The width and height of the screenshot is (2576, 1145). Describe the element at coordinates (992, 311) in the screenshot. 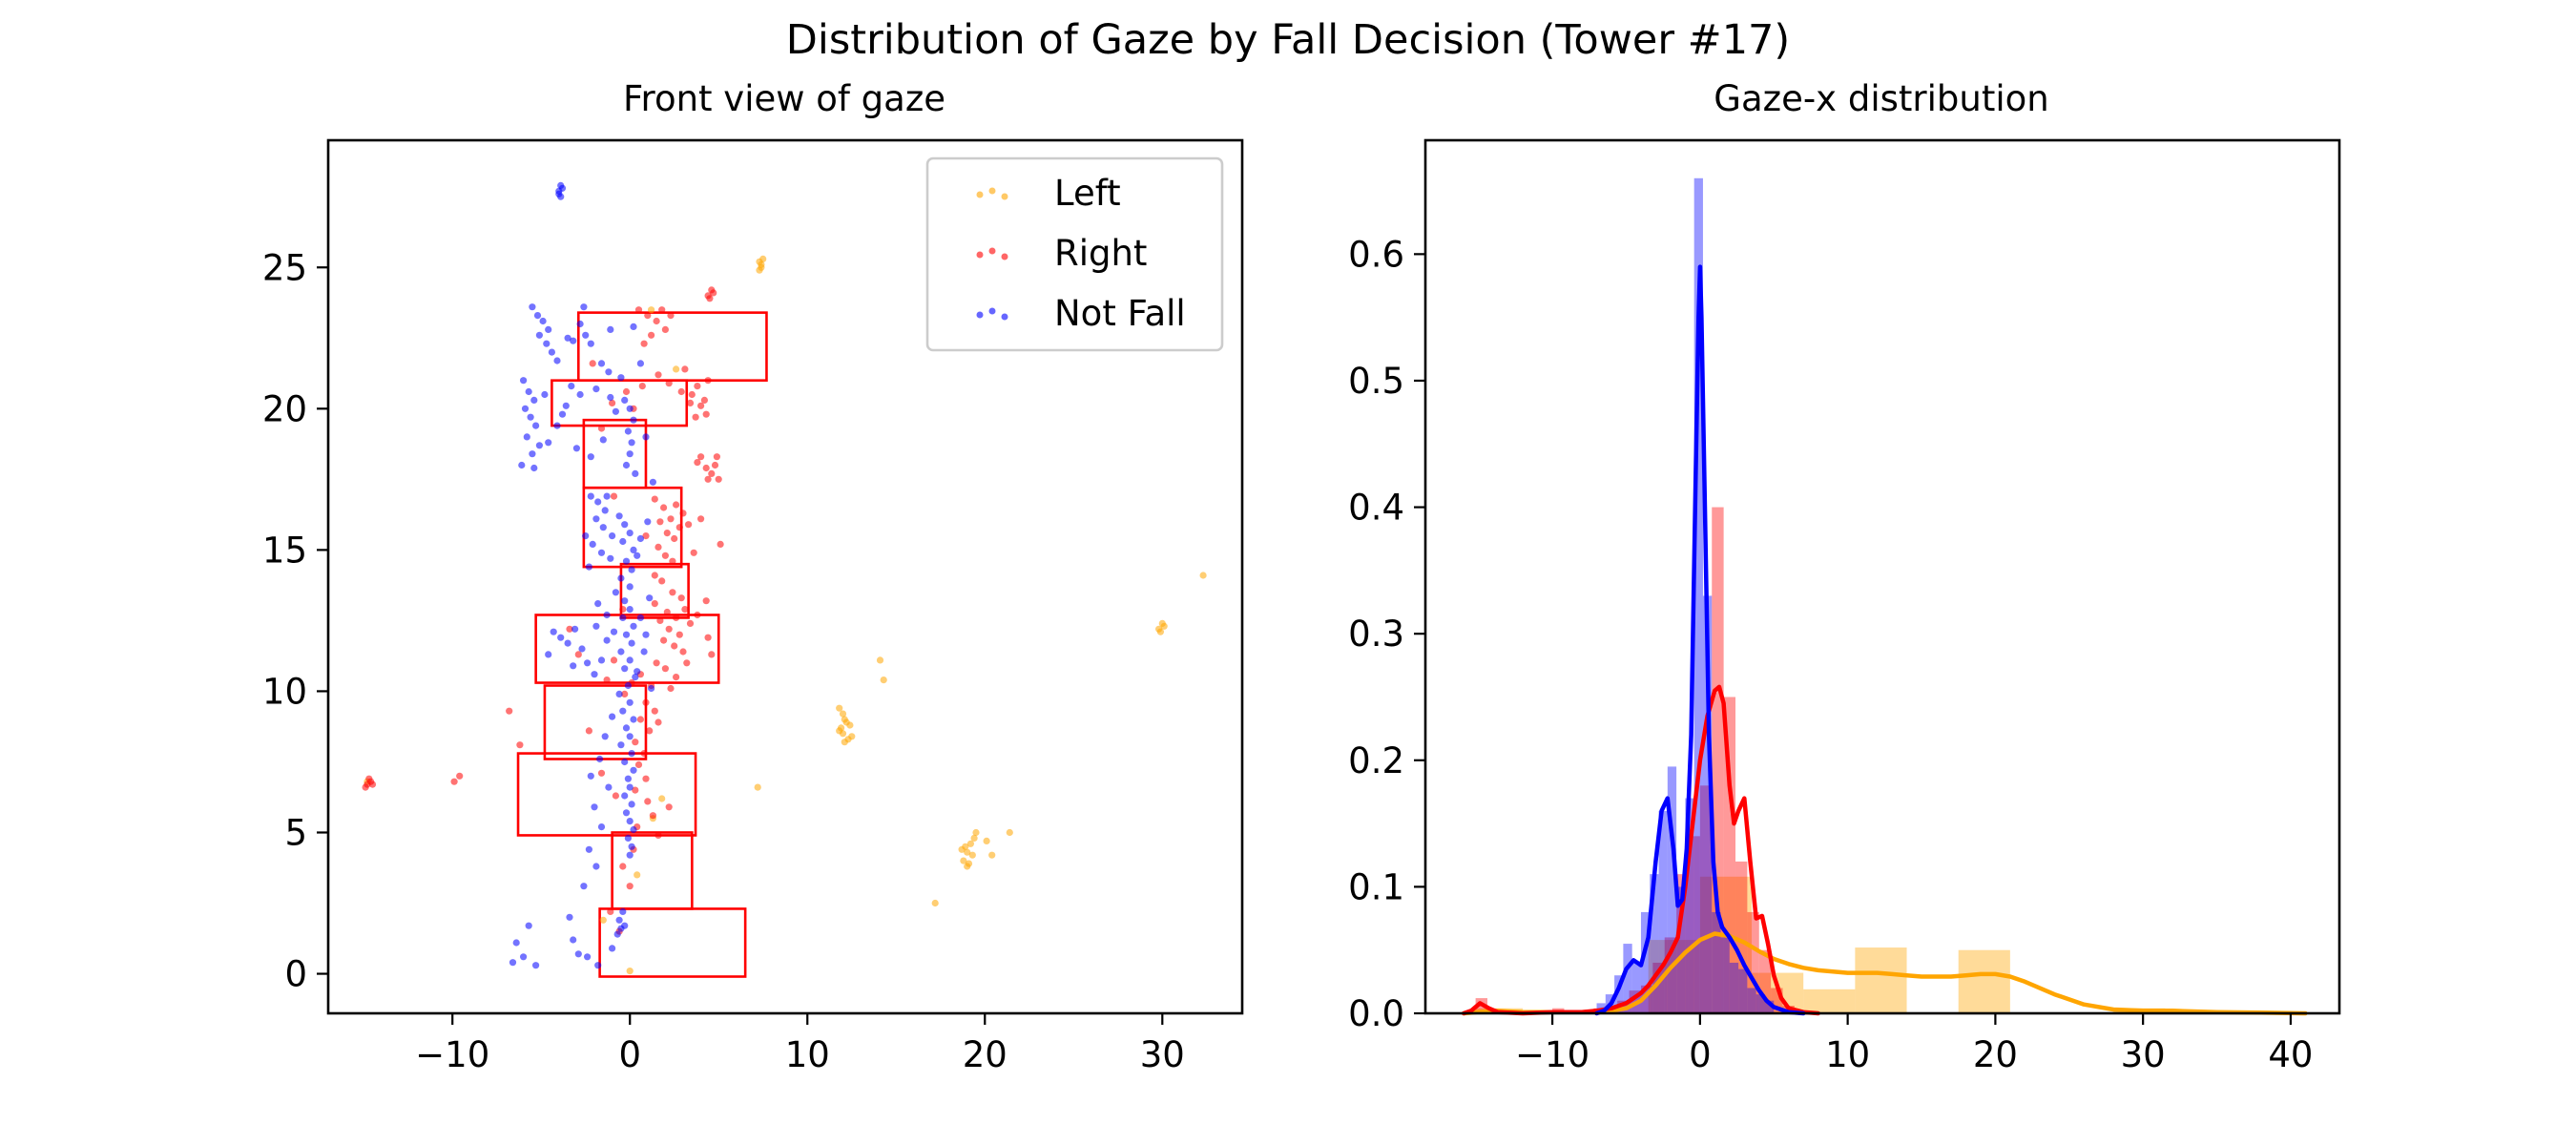

I see `legend-marker-not-fall` at that location.